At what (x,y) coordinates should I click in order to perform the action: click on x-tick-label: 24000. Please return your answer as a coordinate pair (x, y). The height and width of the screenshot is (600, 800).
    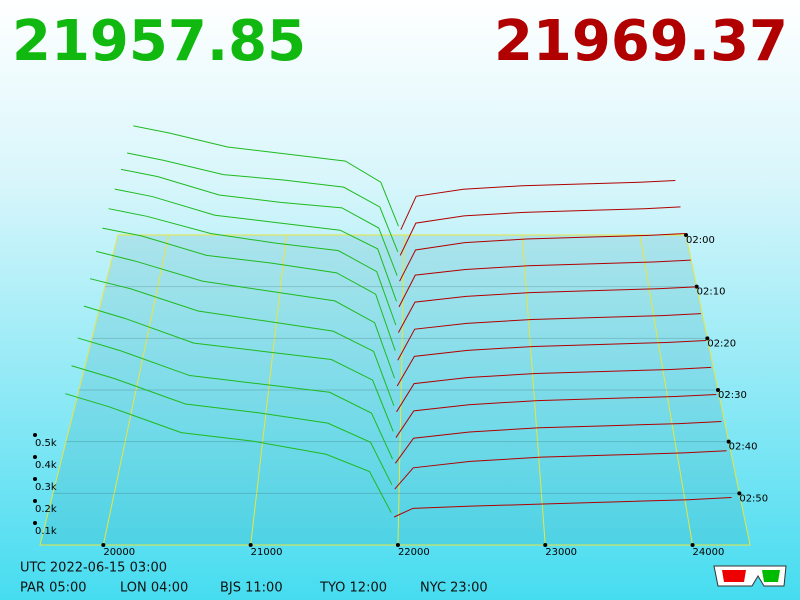
    Looking at the image, I should click on (709, 552).